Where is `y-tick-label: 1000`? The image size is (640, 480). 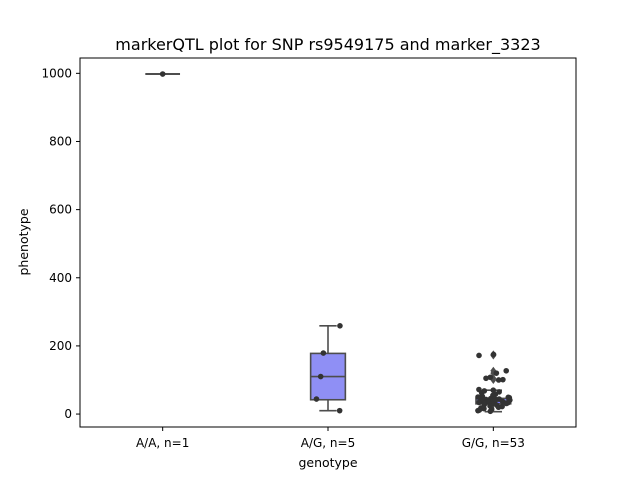 y-tick-label: 1000 is located at coordinates (56, 73).